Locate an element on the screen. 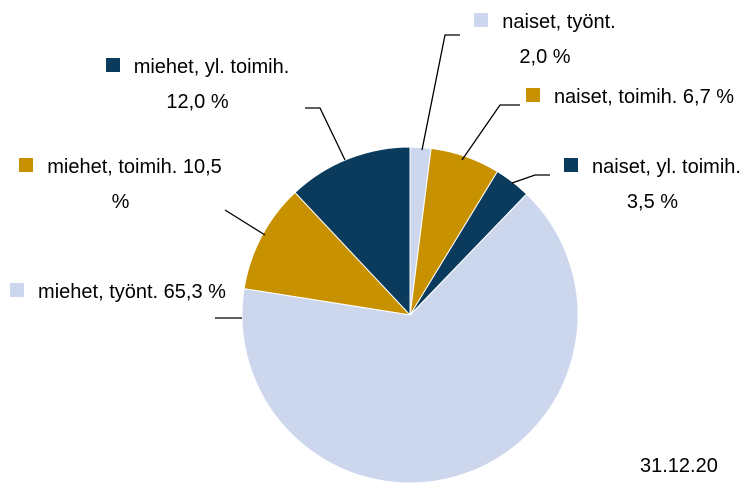 This screenshot has height=484, width=751. footnote: 31.12.20 is located at coordinates (679, 466).